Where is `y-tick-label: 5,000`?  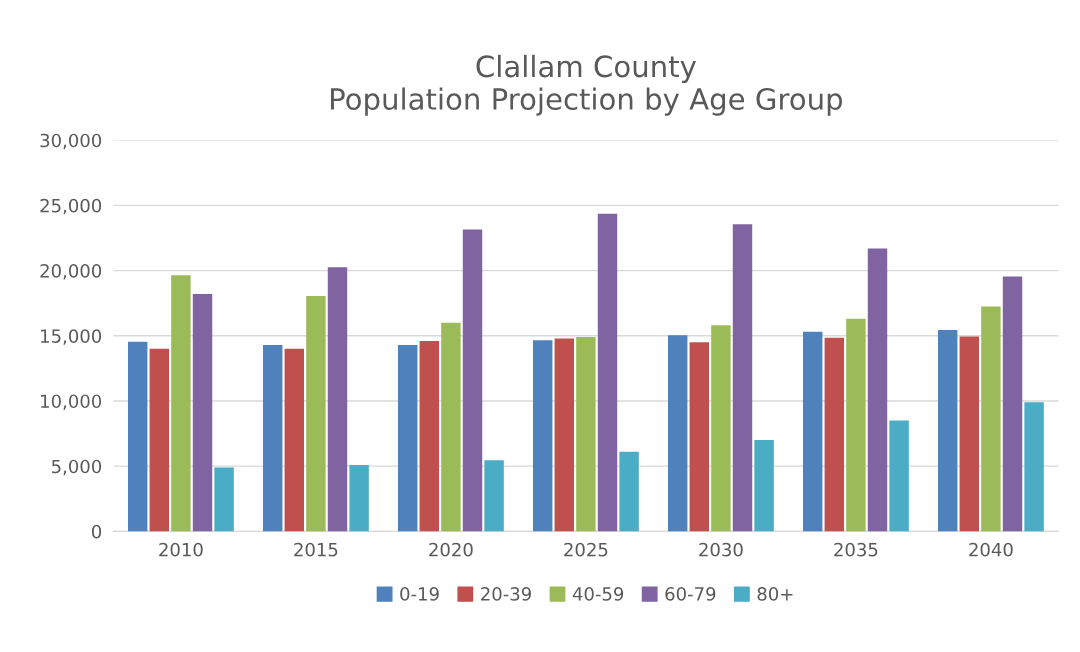 y-tick-label: 5,000 is located at coordinates (76, 467).